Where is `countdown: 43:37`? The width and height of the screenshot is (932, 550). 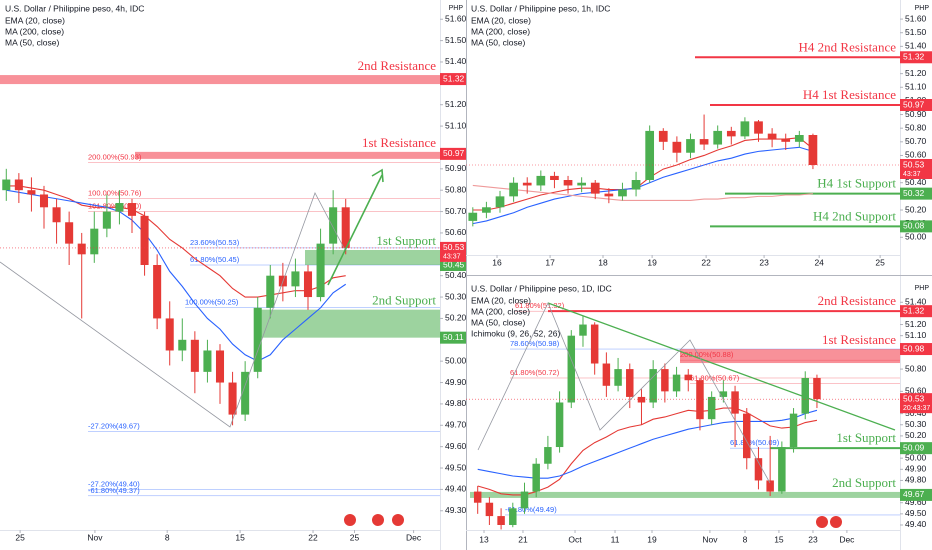 countdown: 43:37 is located at coordinates (912, 174).